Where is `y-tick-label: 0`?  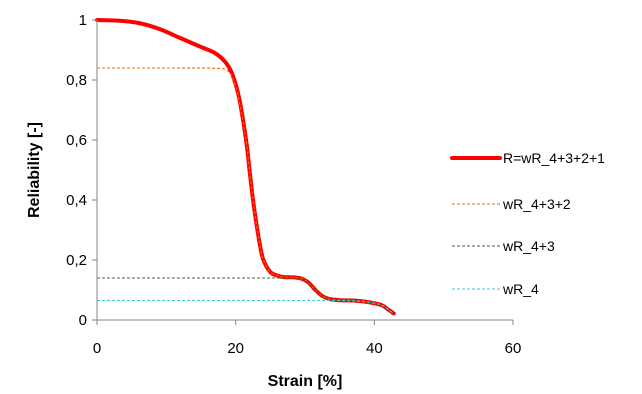
y-tick-label: 0 is located at coordinates (83, 320).